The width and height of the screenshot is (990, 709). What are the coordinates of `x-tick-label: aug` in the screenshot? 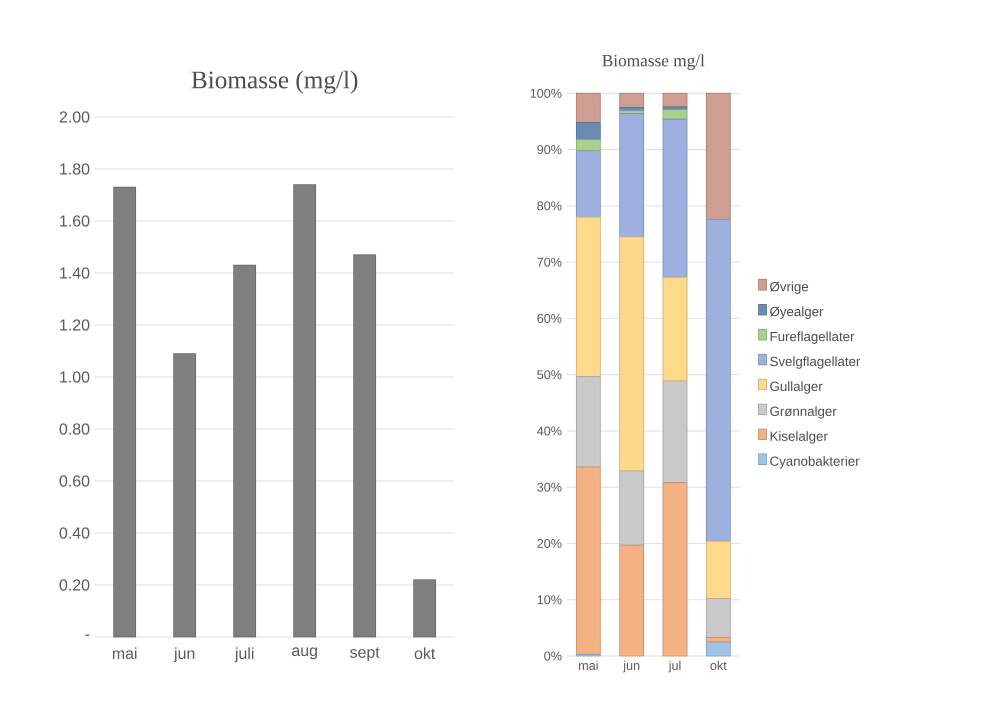 It's located at (304, 653).